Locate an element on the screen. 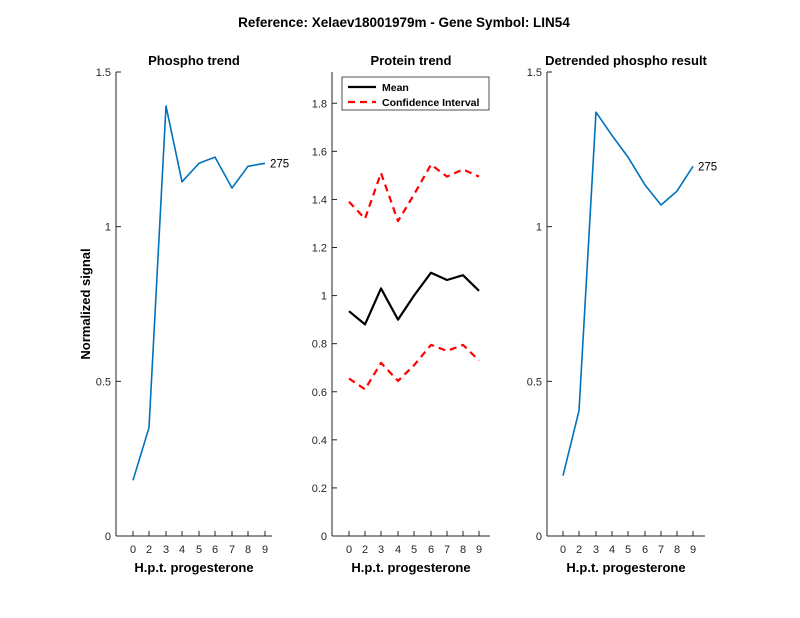 Image resolution: width=800 pixels, height=618 pixels. y-tick-label: 1.2 is located at coordinates (319, 249).